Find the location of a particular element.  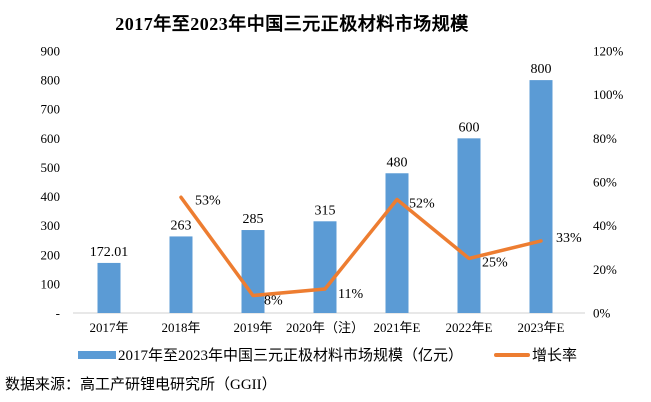

right-axis-tick-label: 80% is located at coordinates (605, 138).